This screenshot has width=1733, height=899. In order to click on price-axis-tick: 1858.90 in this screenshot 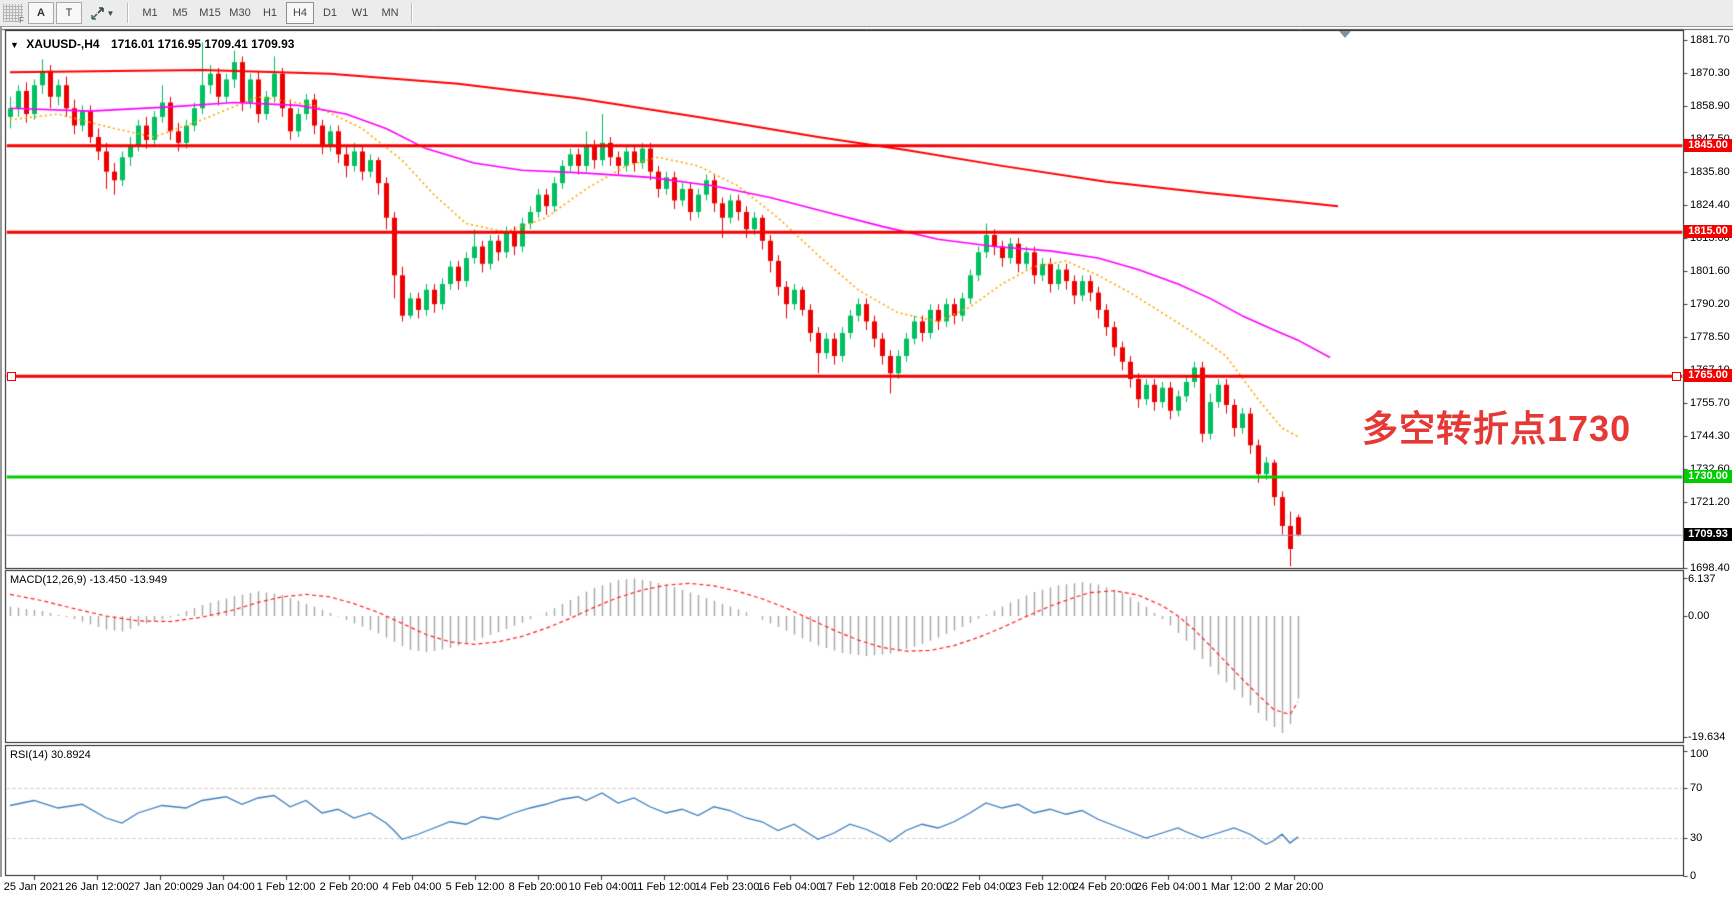, I will do `click(1710, 106)`.